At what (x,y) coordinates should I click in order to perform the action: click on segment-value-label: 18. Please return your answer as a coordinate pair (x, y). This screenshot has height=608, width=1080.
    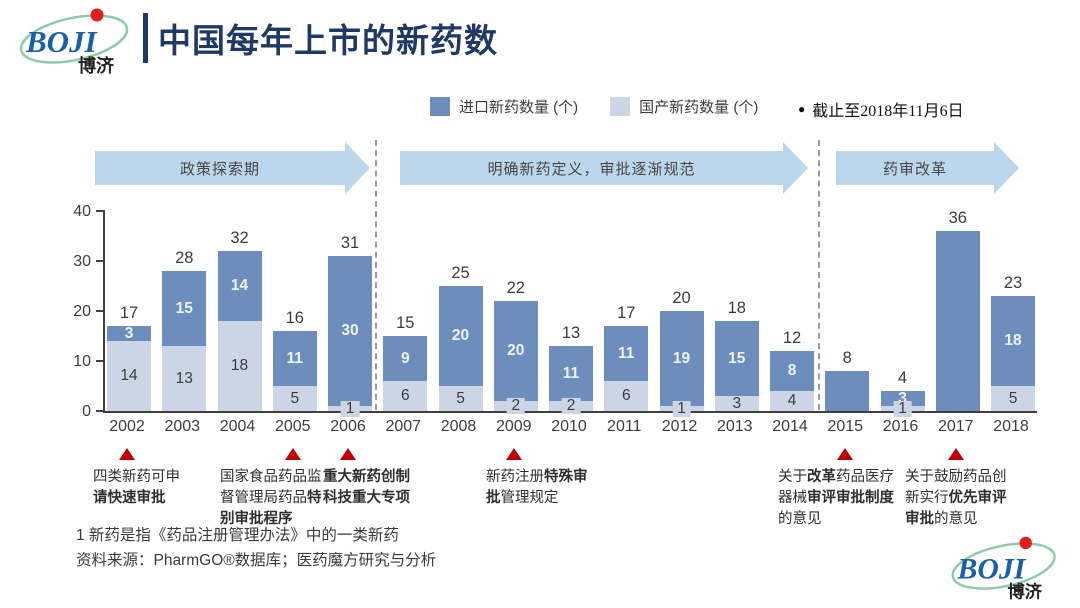
    Looking at the image, I should click on (1013, 340).